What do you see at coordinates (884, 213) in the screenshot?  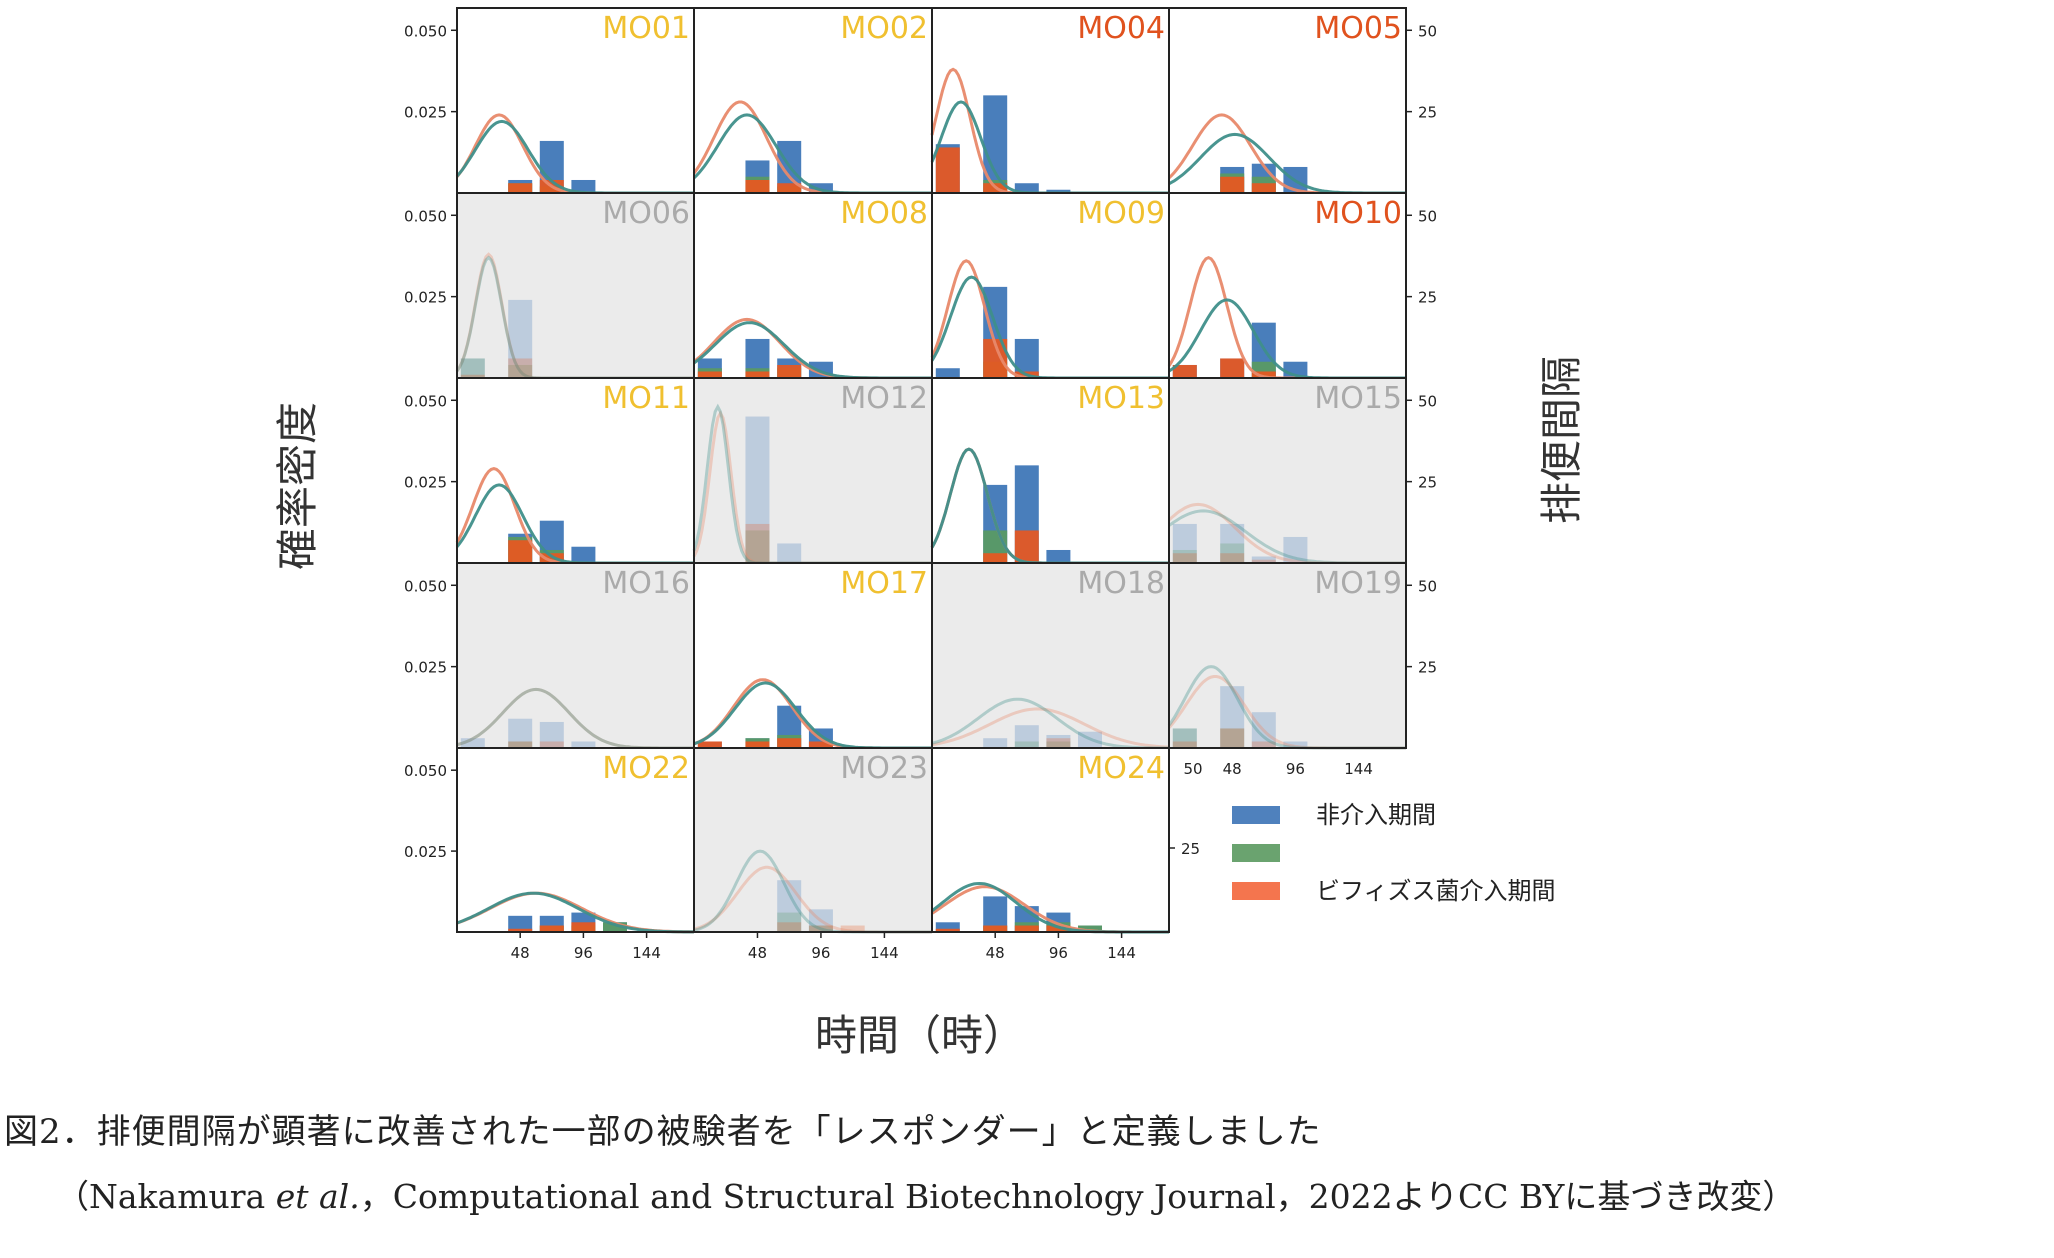 I see `panel-title: MO08` at bounding box center [884, 213].